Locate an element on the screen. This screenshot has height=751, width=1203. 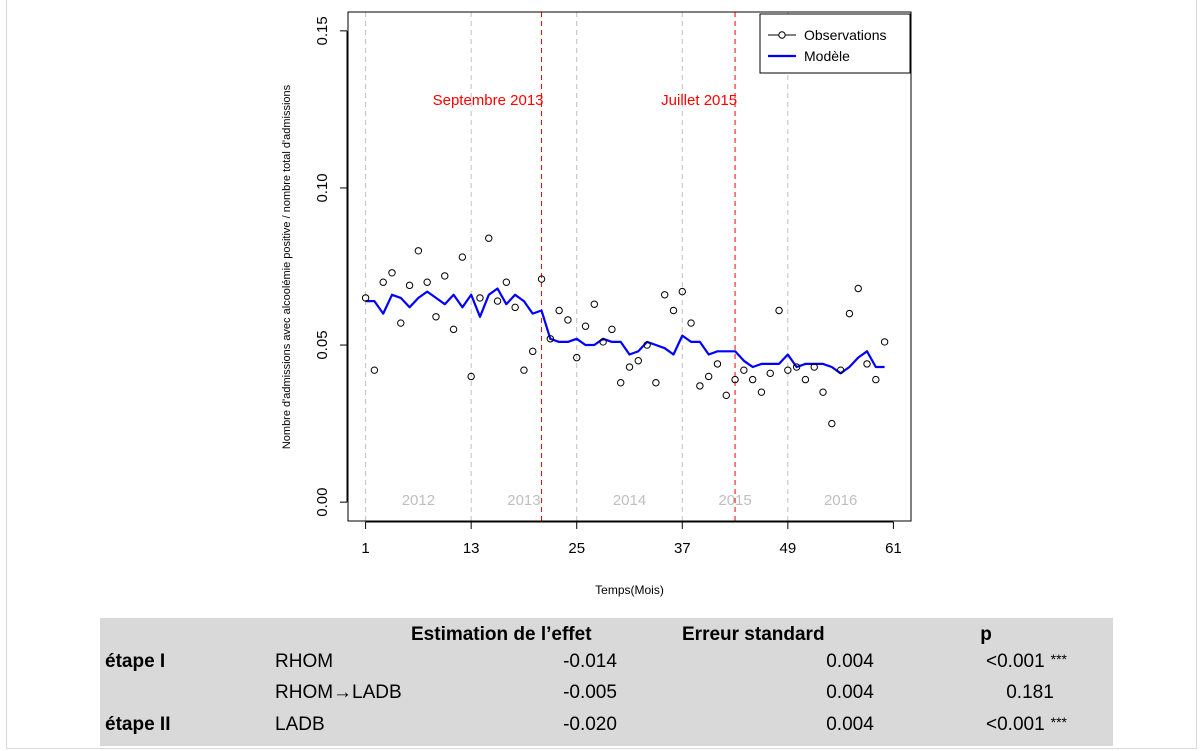
row-term: LADB is located at coordinates (300, 724).